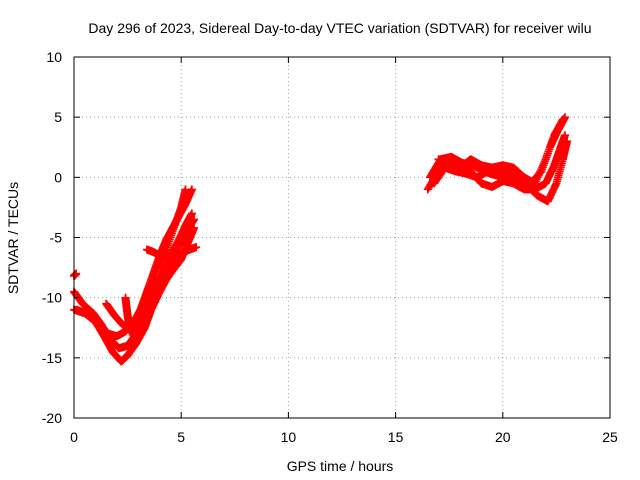 This screenshot has height=480, width=640. What do you see at coordinates (52, 358) in the screenshot?
I see `y-tick-label: -15` at bounding box center [52, 358].